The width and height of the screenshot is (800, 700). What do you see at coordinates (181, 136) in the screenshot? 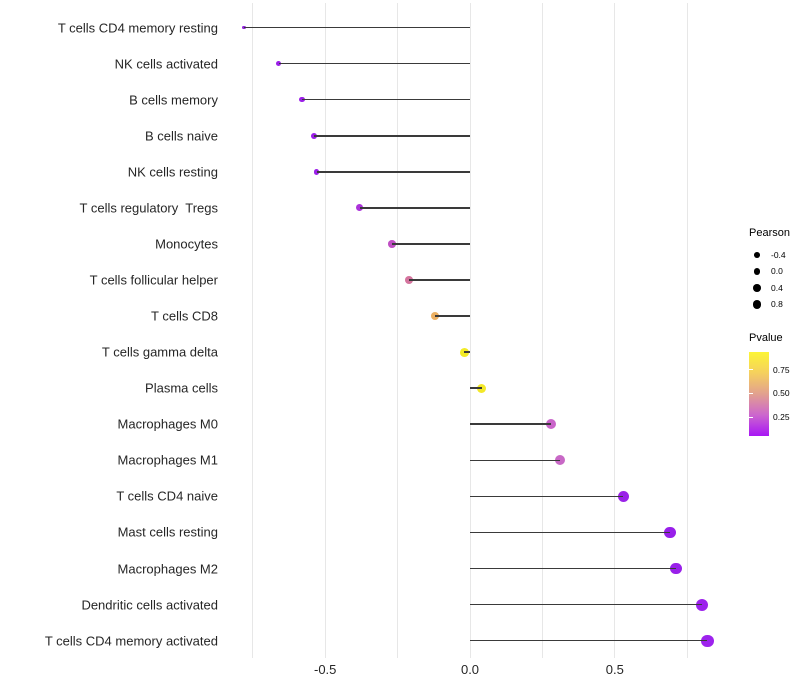
I see `y-axis-label: B cells naive` at bounding box center [181, 136].